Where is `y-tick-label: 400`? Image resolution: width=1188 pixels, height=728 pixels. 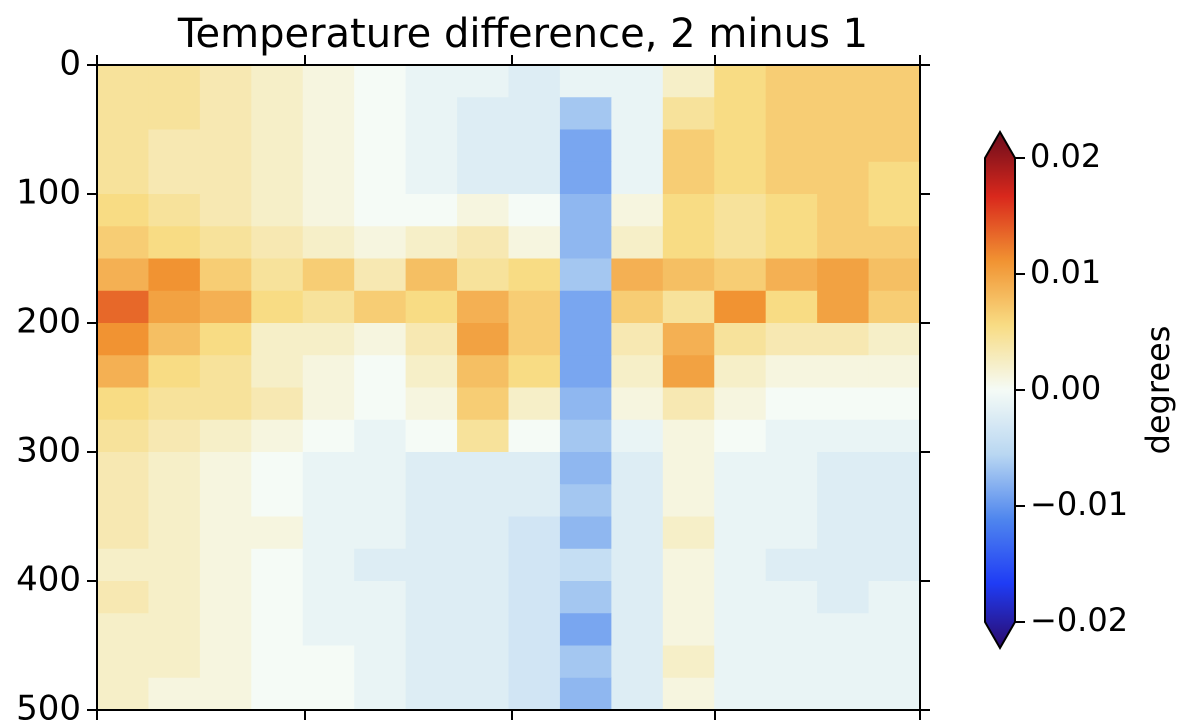 y-tick-label: 400 is located at coordinates (48, 580).